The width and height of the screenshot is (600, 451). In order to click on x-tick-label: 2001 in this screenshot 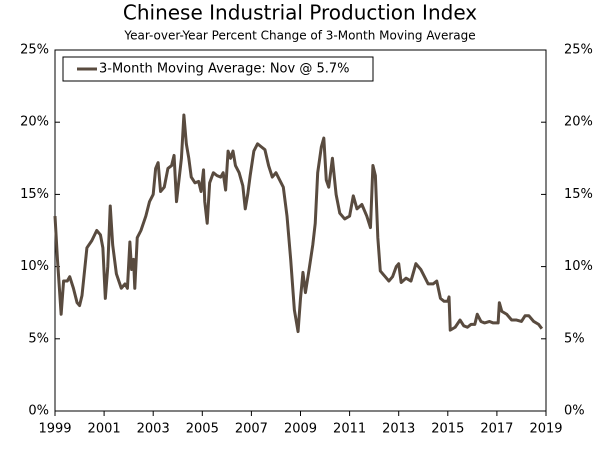, I will do `click(104, 429)`.